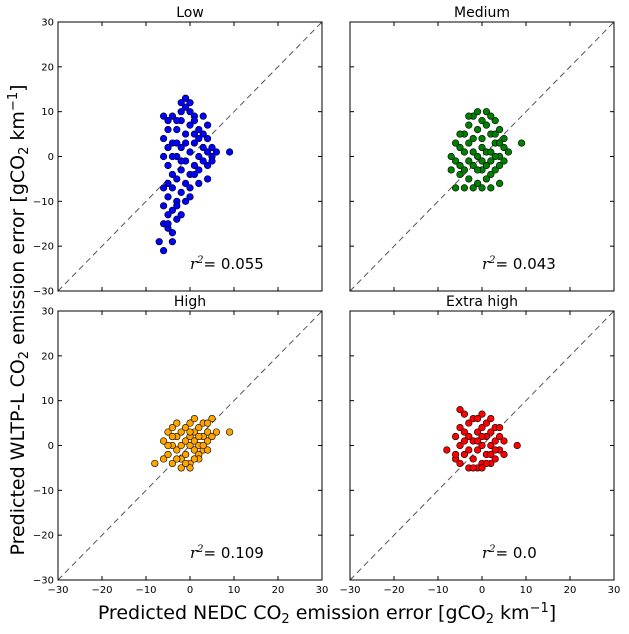 This screenshot has width=629, height=634. Describe the element at coordinates (43, 247) in the screenshot. I see `y-tick-label: −20` at that location.